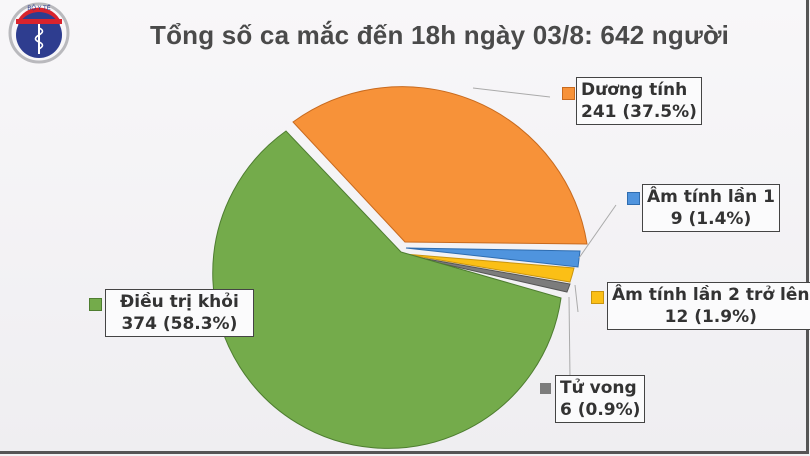  I want to click on ministry-of-health-logo: BỘ Y TẾ, so click(39, 33).